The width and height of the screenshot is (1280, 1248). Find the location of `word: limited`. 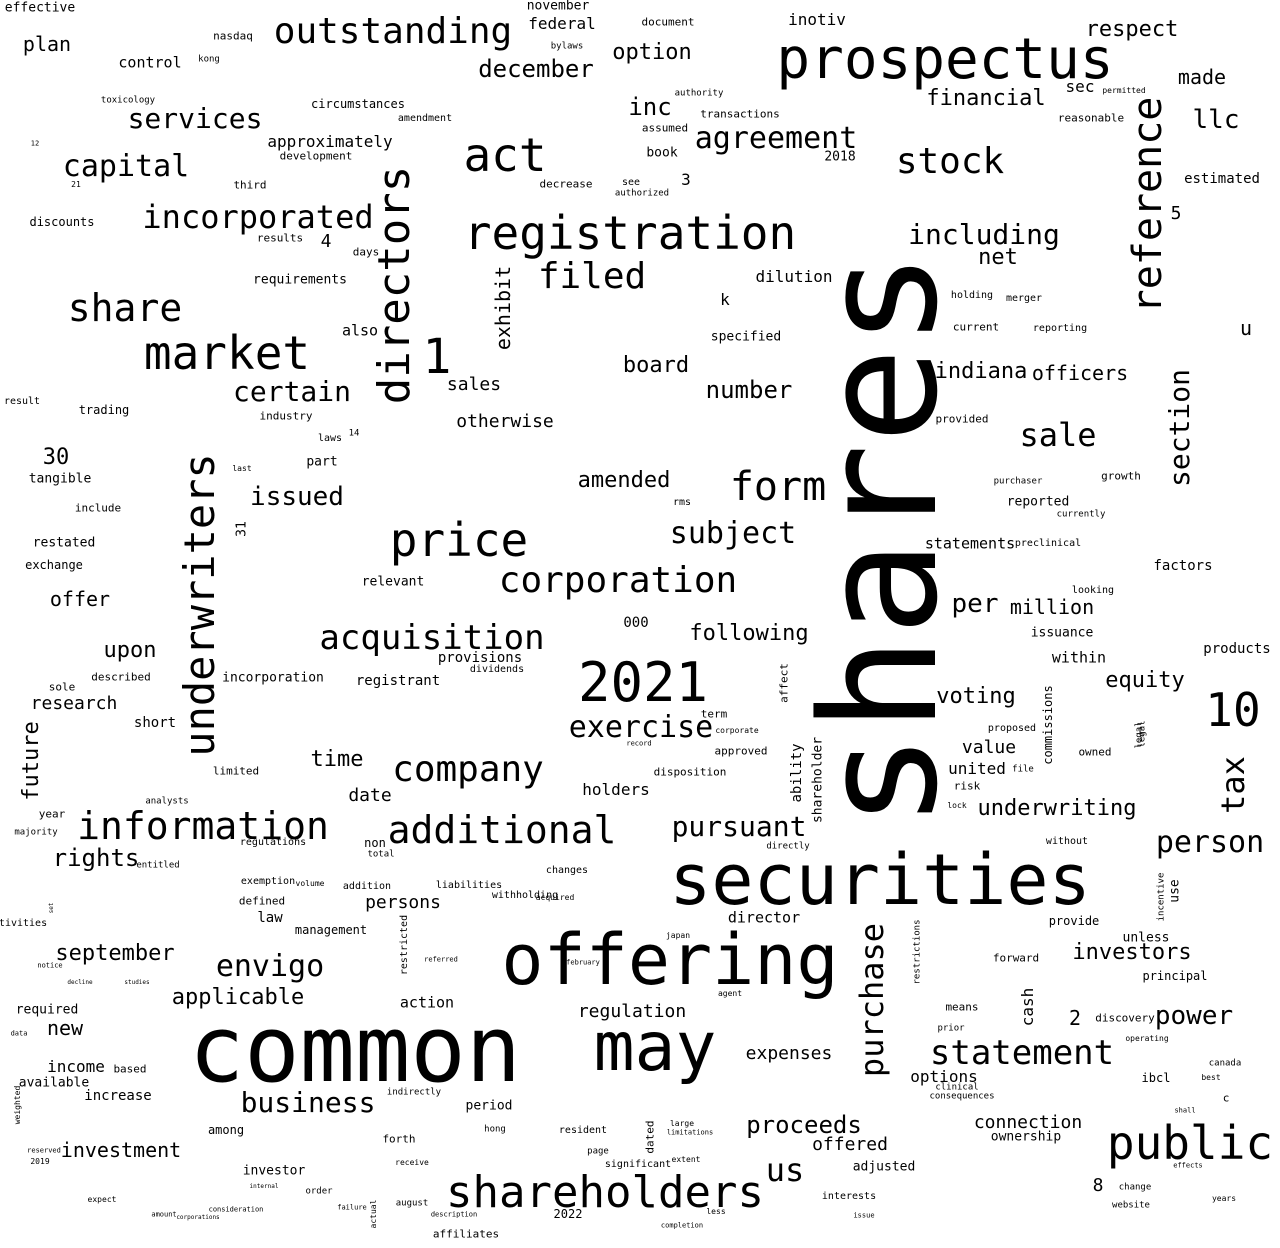

word: limited is located at coordinates (236, 771).